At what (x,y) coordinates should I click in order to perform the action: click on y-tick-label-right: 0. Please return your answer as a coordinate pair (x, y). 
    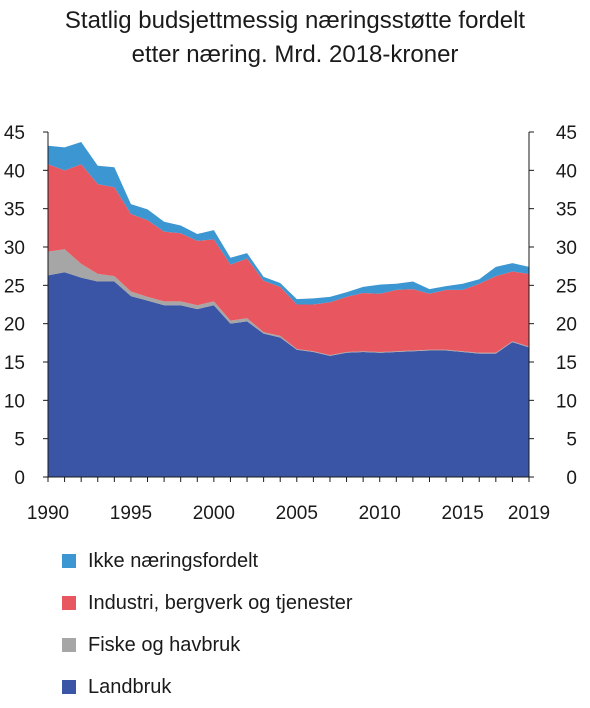
    Looking at the image, I should click on (571, 478).